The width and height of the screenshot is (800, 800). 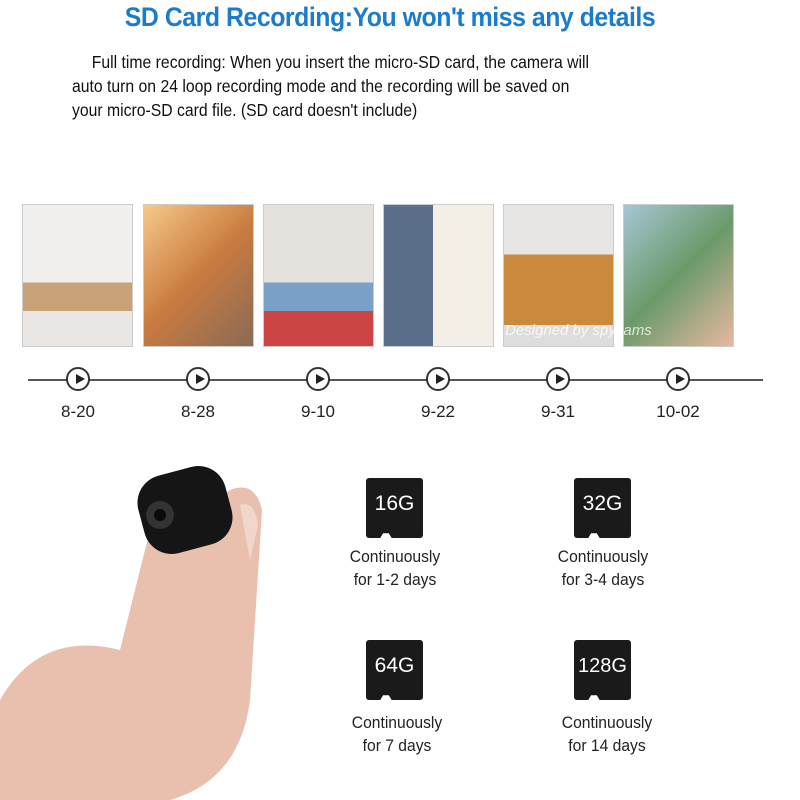 What do you see at coordinates (77, 275) in the screenshot?
I see `photo-kids-playing` at bounding box center [77, 275].